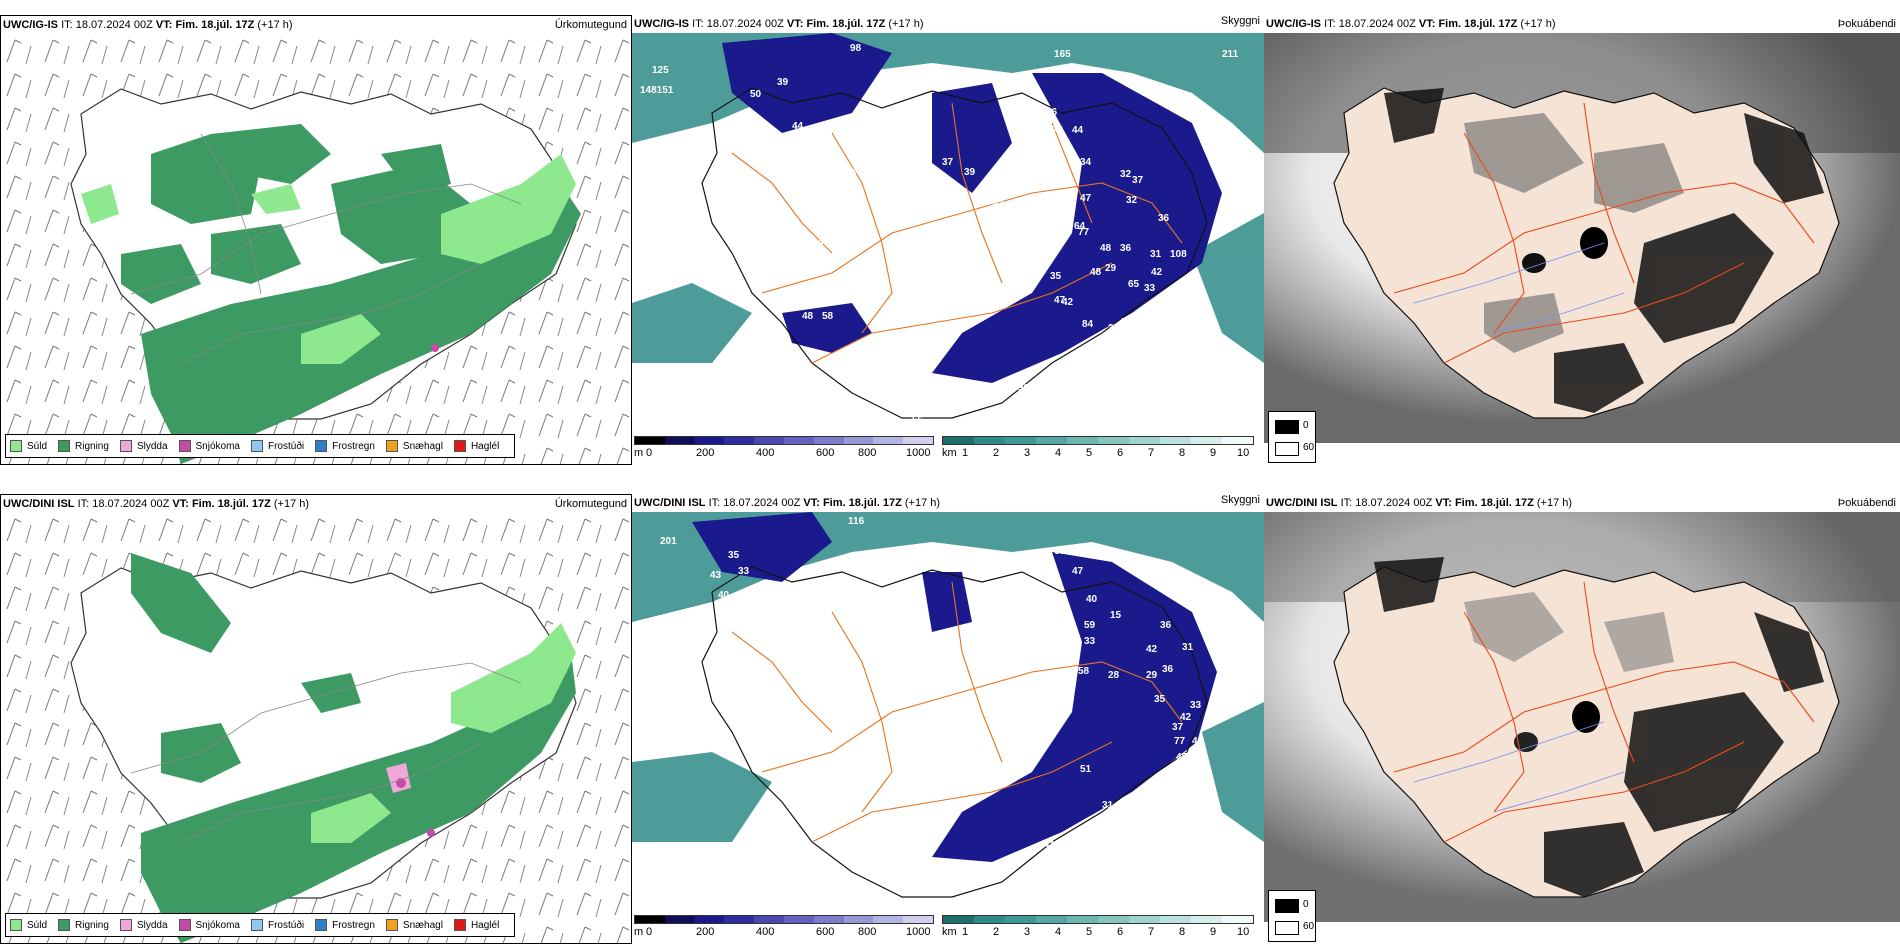 This screenshot has width=1900, height=950. Describe the element at coordinates (948, 893) in the screenshot. I see `cloud-base-label: 52` at that location.